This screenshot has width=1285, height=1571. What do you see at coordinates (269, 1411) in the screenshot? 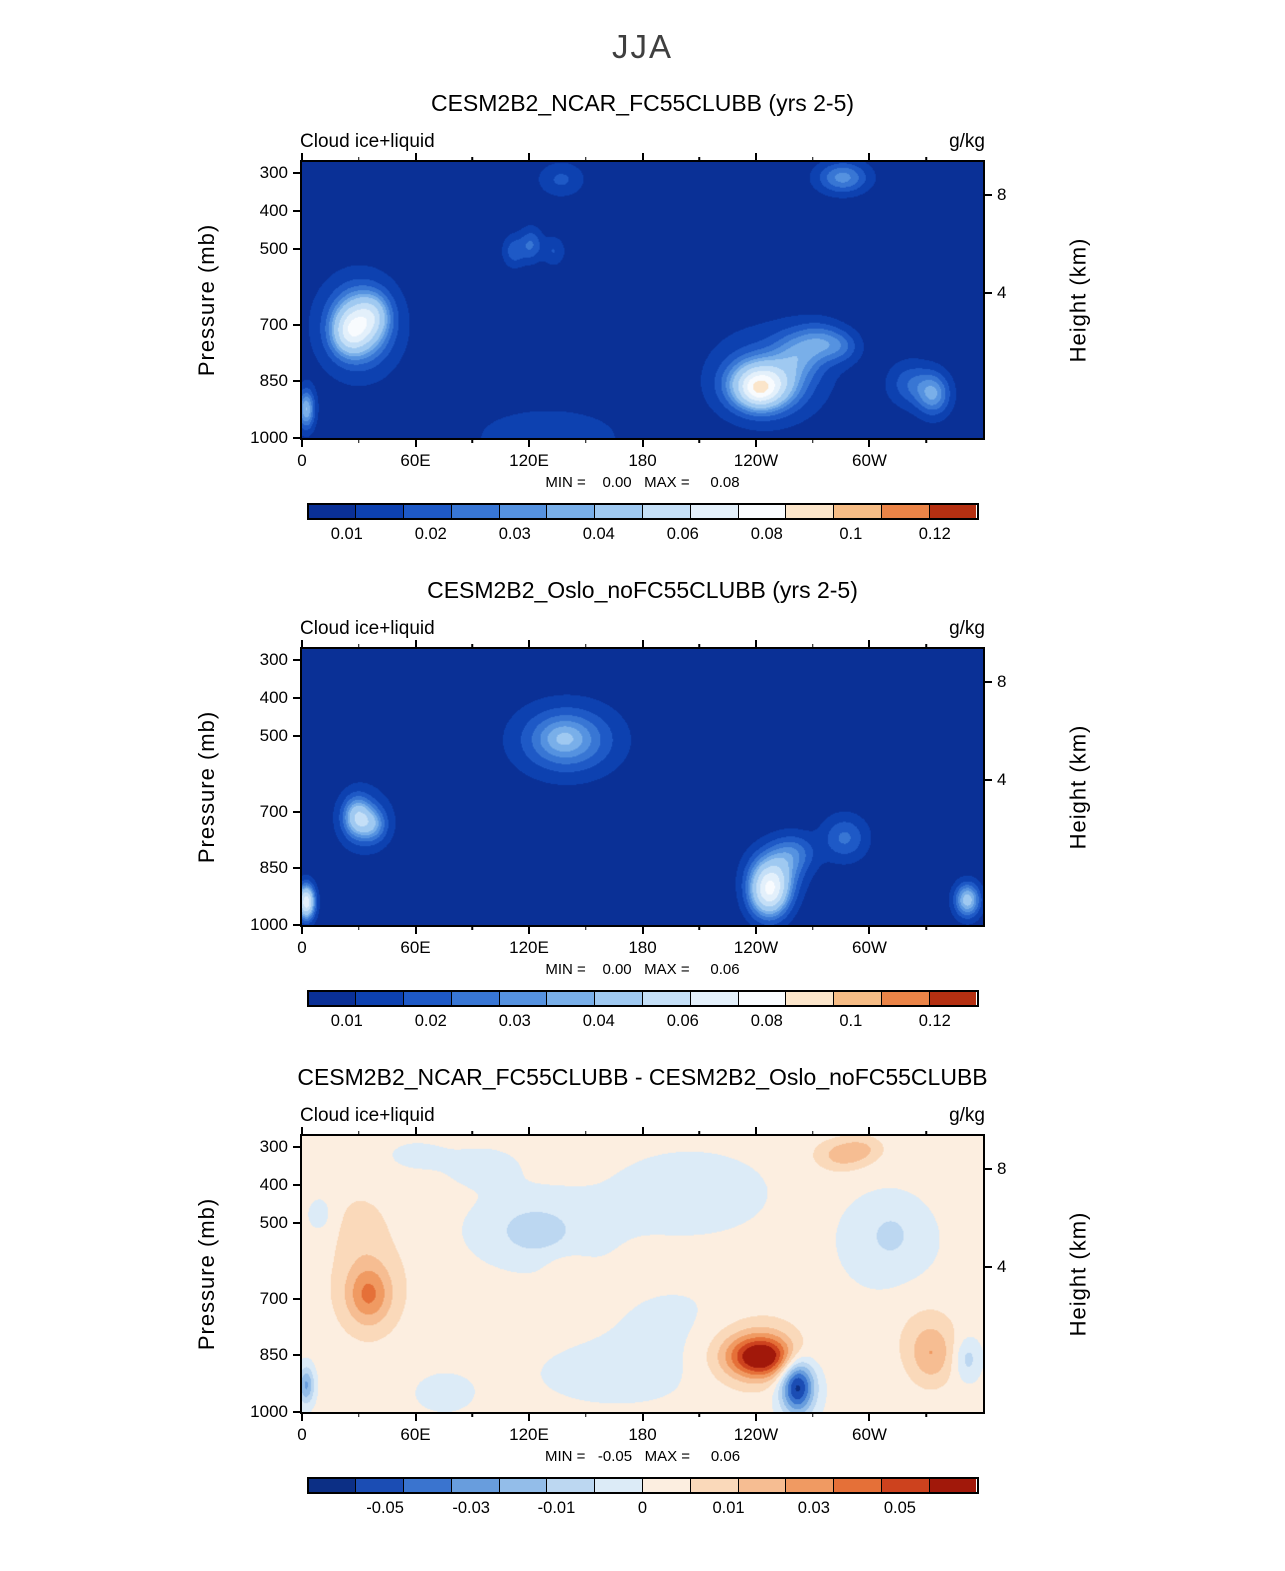
I see `pressure-tick-label: 1000` at bounding box center [269, 1411].